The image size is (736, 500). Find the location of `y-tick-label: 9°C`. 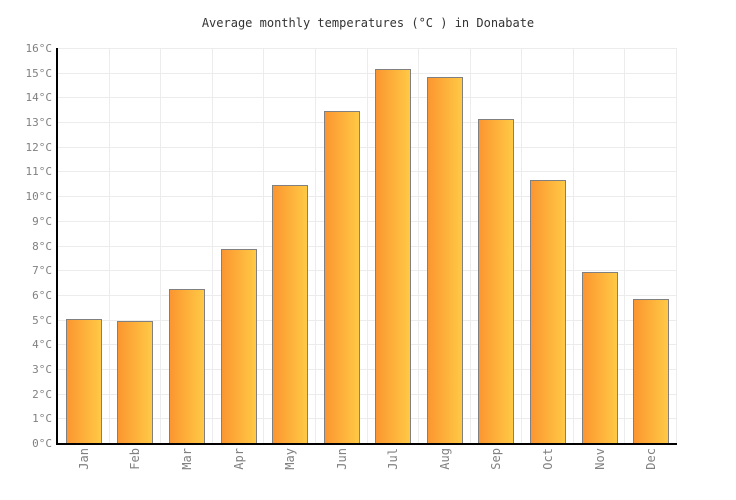

y-tick-label: 9°C is located at coordinates (42, 221).